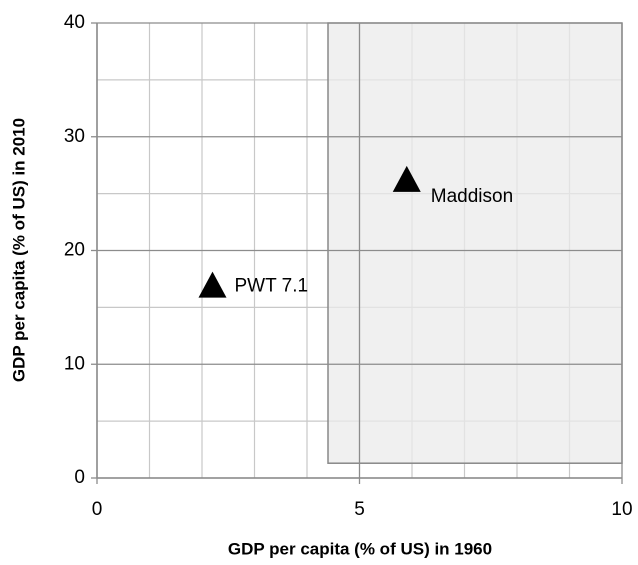 The image size is (638, 565). Describe the element at coordinates (18, 250) in the screenshot. I see `y-axis-title: GDP per capita (% of US) in 2010` at that location.